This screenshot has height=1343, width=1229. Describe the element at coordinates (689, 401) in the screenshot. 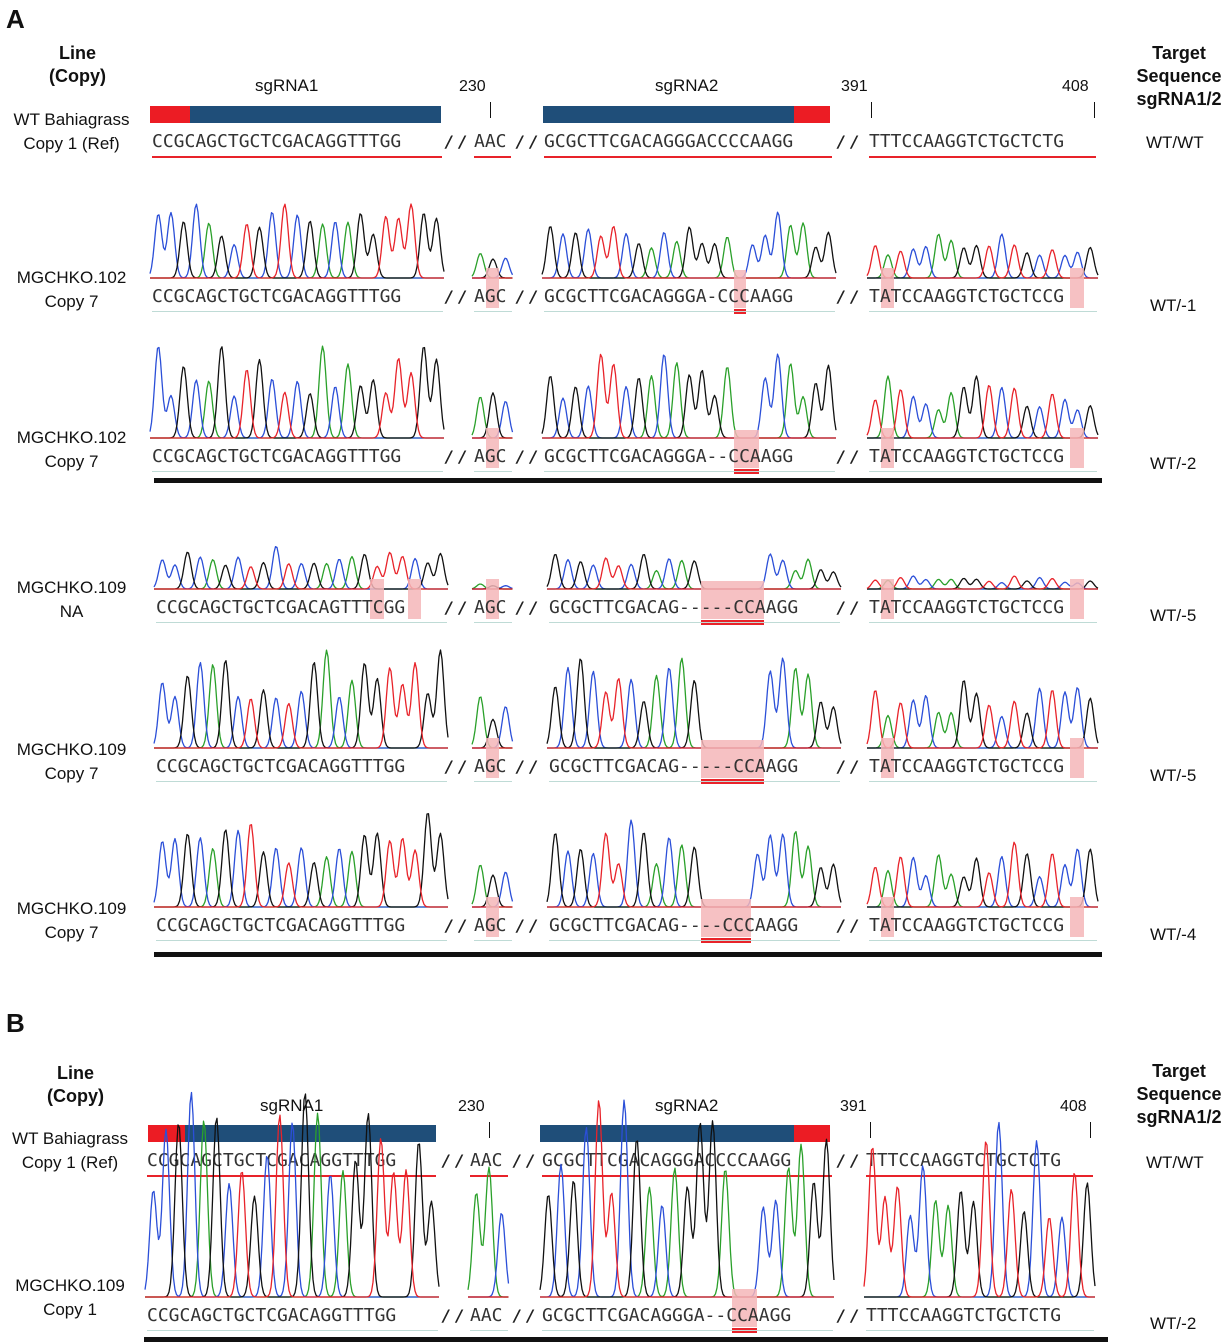

I see `panel-a-row2-chromatogram-3-trace-G` at that location.